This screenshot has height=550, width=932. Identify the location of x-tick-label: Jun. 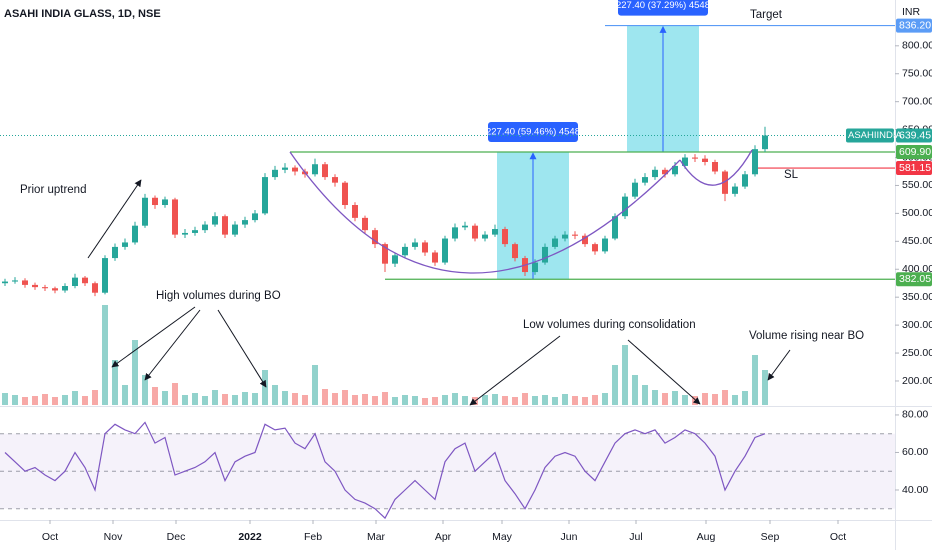
(569, 537).